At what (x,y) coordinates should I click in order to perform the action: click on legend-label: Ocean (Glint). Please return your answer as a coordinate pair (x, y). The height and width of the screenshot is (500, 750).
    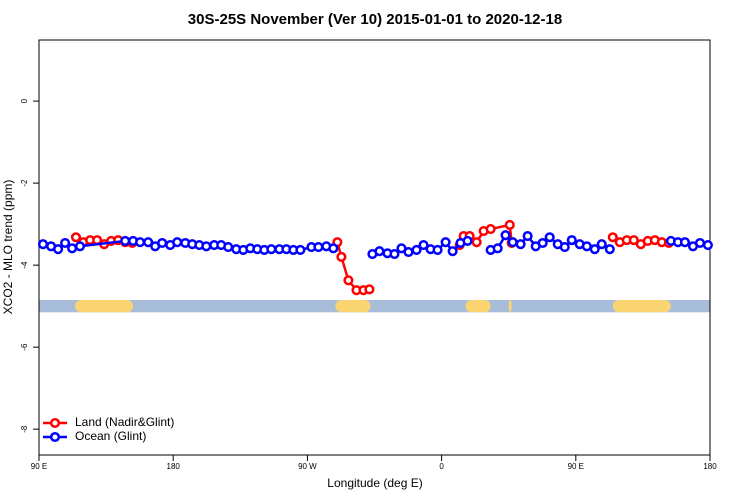
    Looking at the image, I should click on (110, 436).